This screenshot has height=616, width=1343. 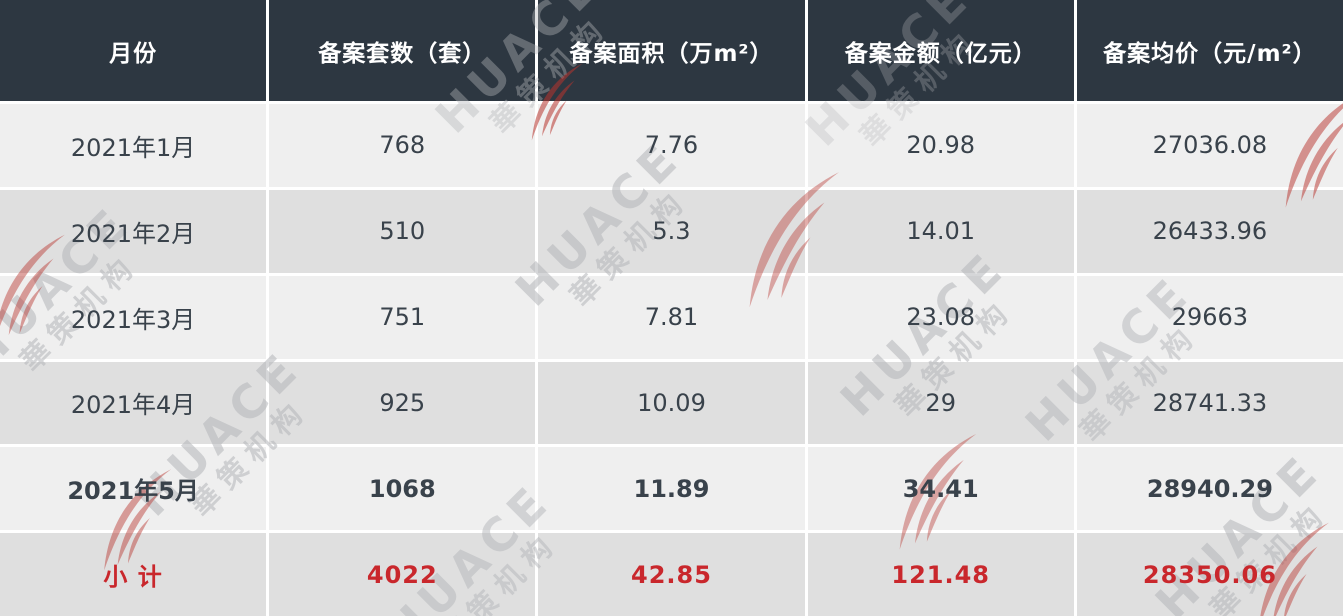 I want to click on cell-value: 29, so click(x=940, y=402).